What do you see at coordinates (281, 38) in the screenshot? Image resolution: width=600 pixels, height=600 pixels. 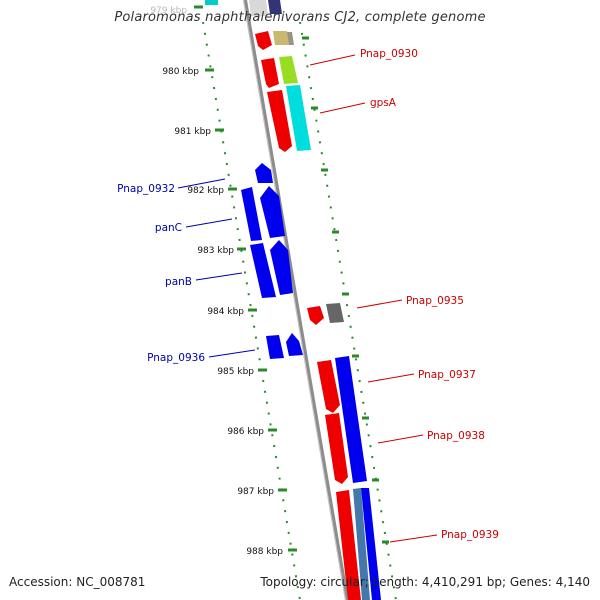 I see `gene-feature-top-olive` at bounding box center [281, 38].